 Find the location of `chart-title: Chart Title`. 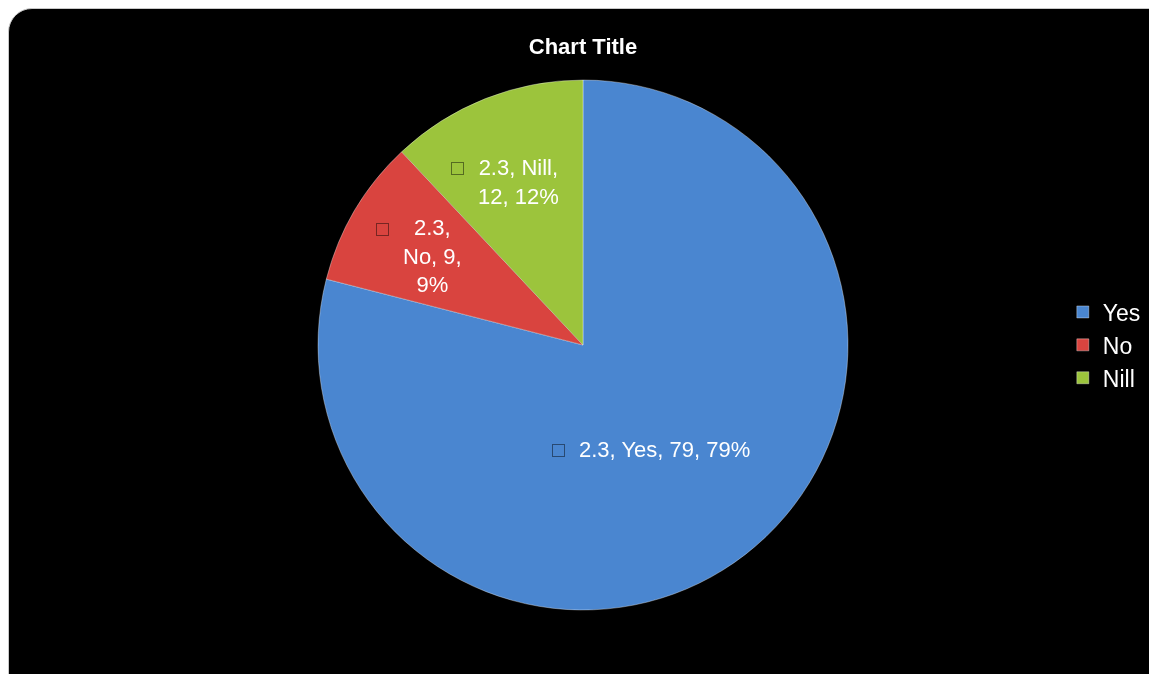

chart-title: Chart Title is located at coordinates (583, 46).